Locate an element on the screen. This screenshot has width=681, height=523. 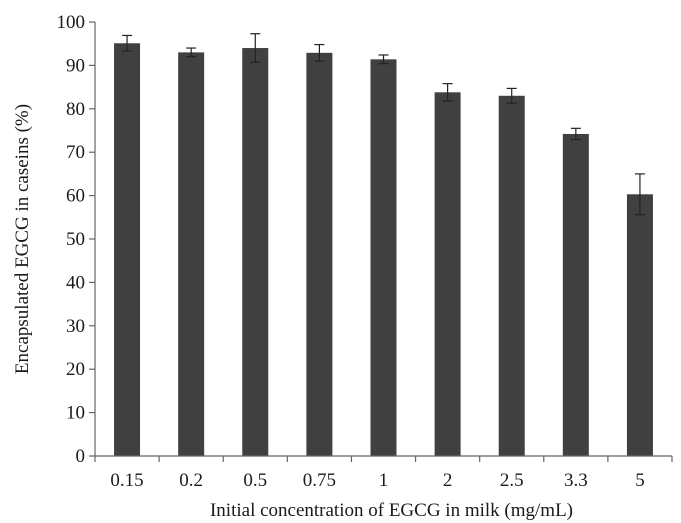
y-axis-ticks: 0 10 20 30 40 50 60 70 80 90 100 is located at coordinates (76, 239).